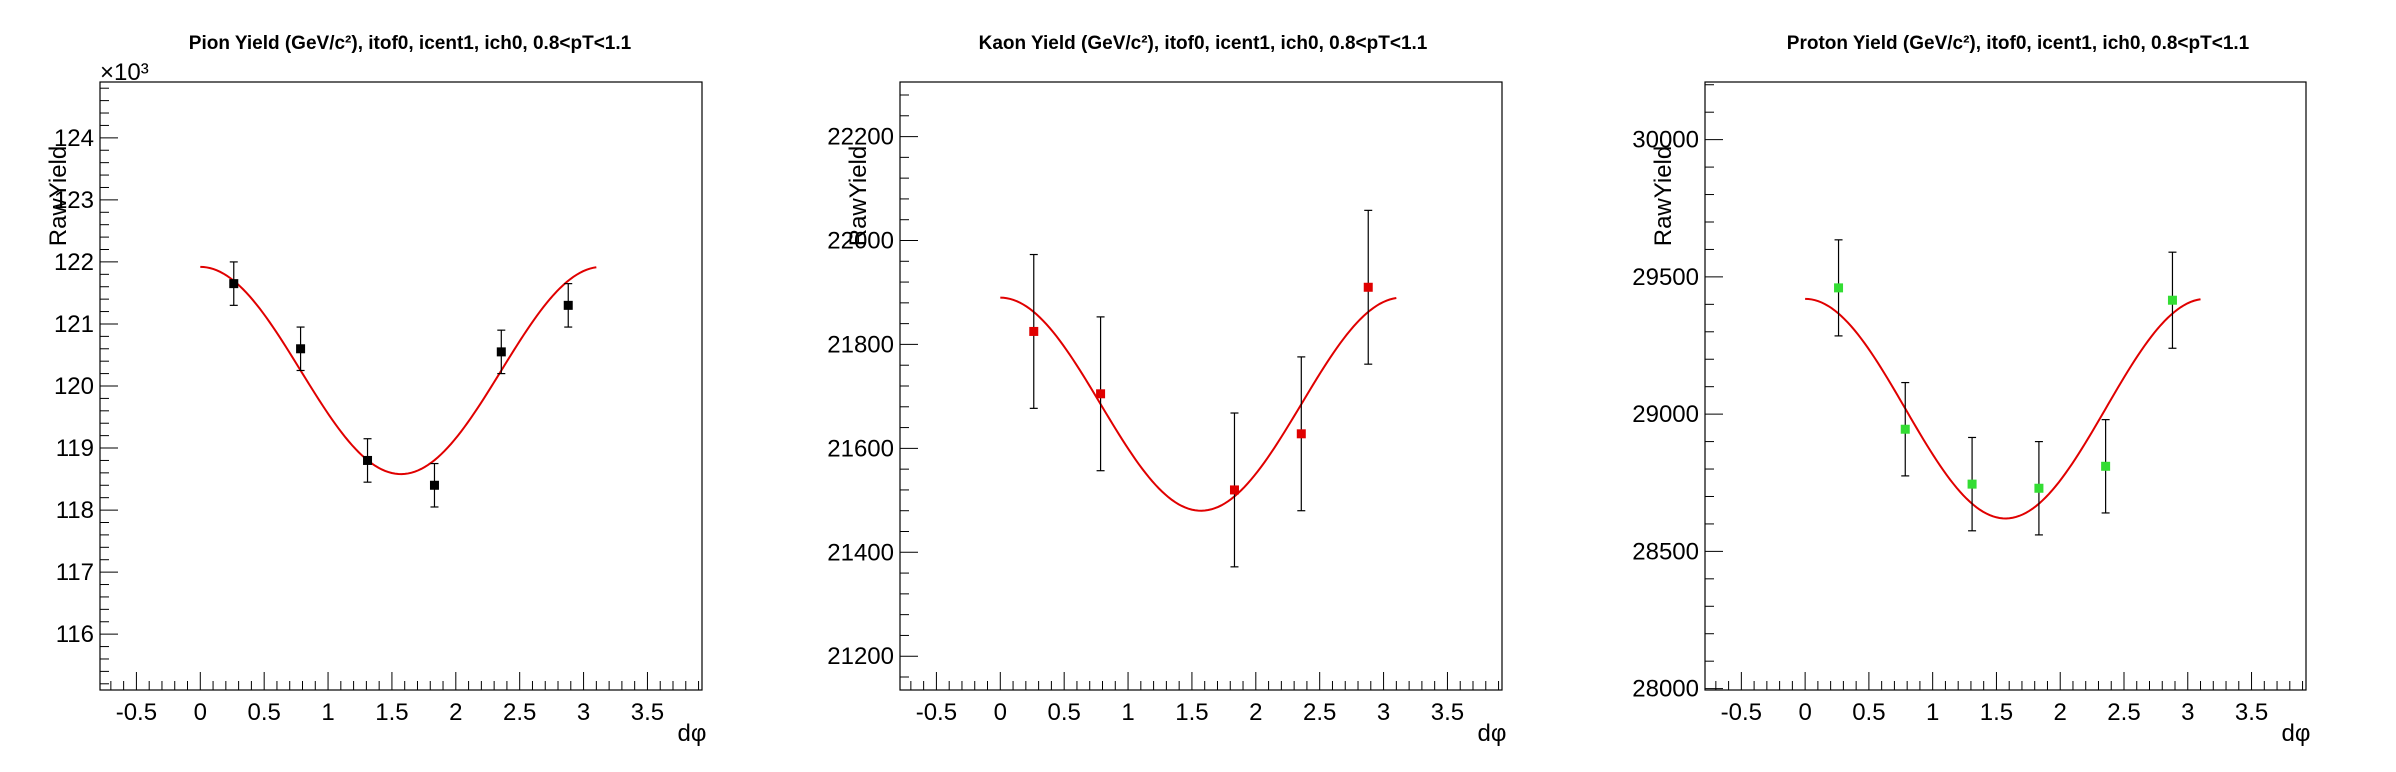 This screenshot has height=772, width=2396. What do you see at coordinates (1063, 712) in the screenshot?
I see `kaon-x-tick-label: 0.5` at bounding box center [1063, 712].